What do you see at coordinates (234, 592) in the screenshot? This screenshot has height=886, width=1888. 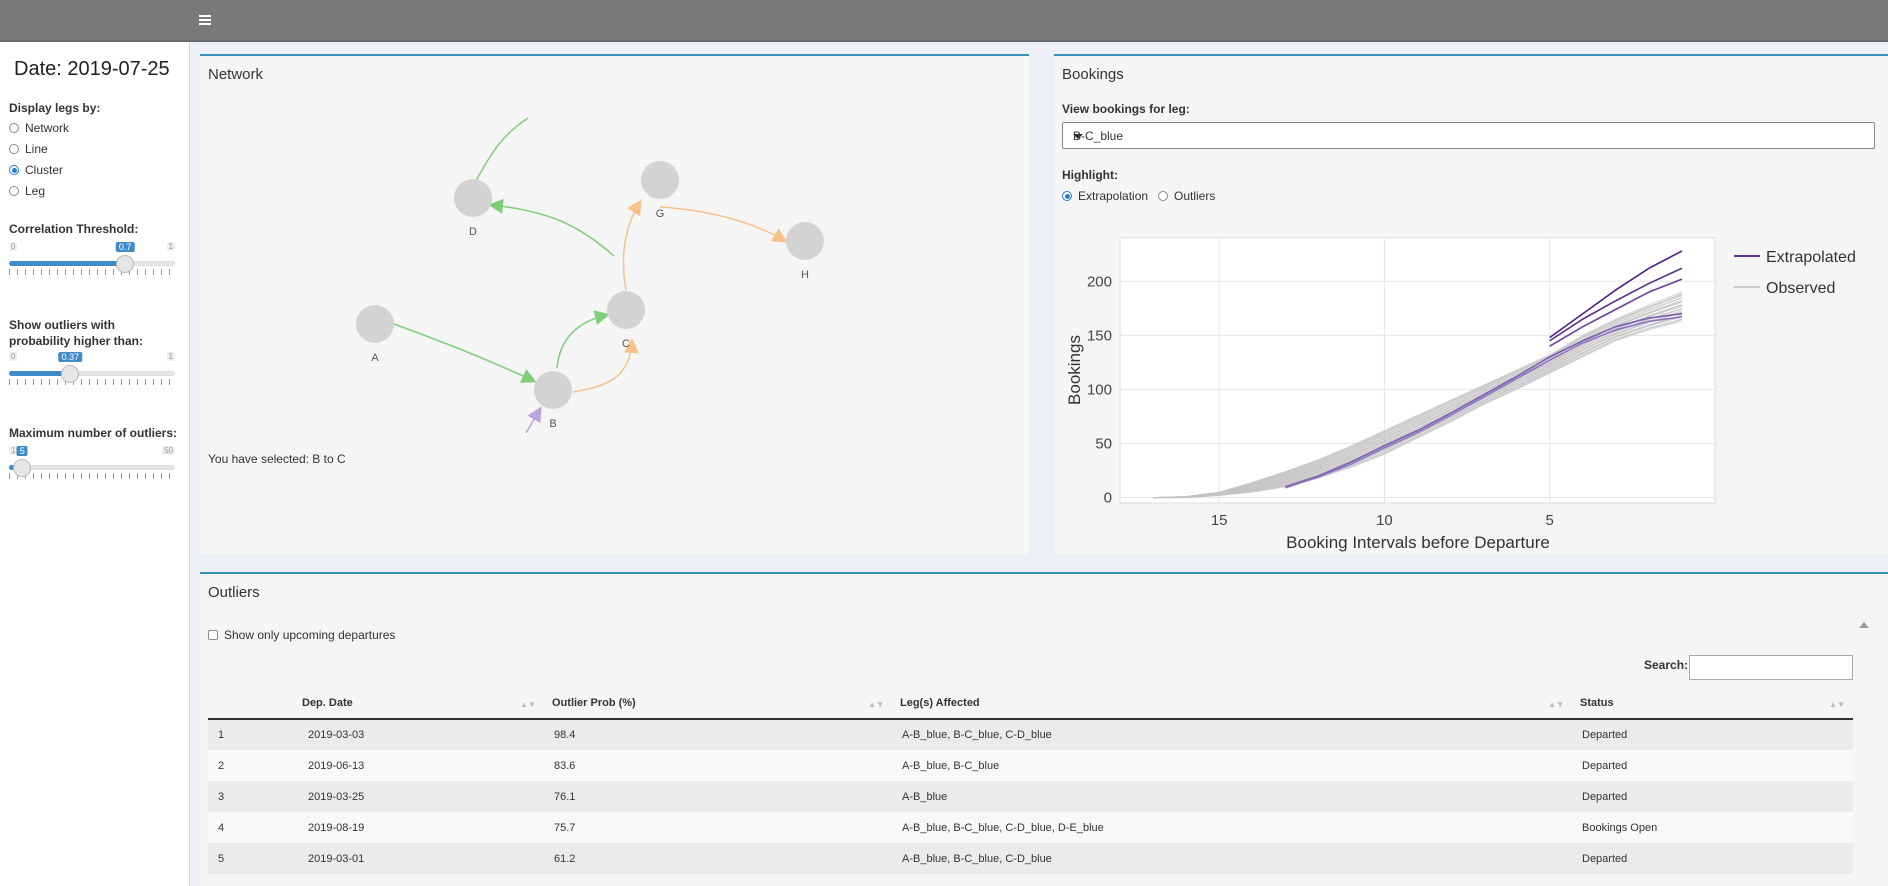 I see `outliers-title: Outliers` at bounding box center [234, 592].